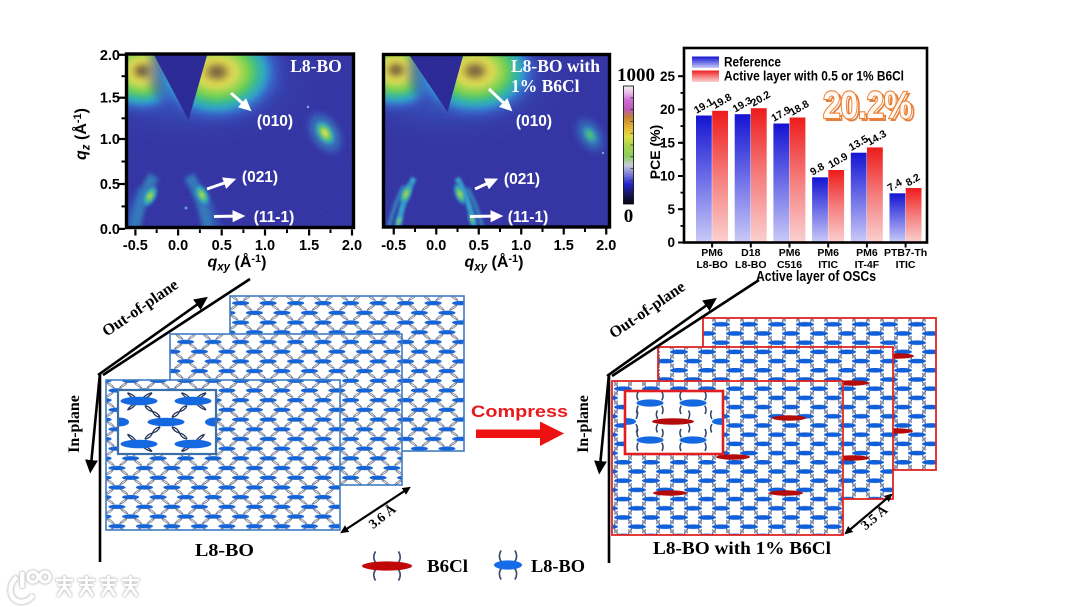  Describe the element at coordinates (761, 99) in the screenshot. I see `svg-text: 20.2` at that location.